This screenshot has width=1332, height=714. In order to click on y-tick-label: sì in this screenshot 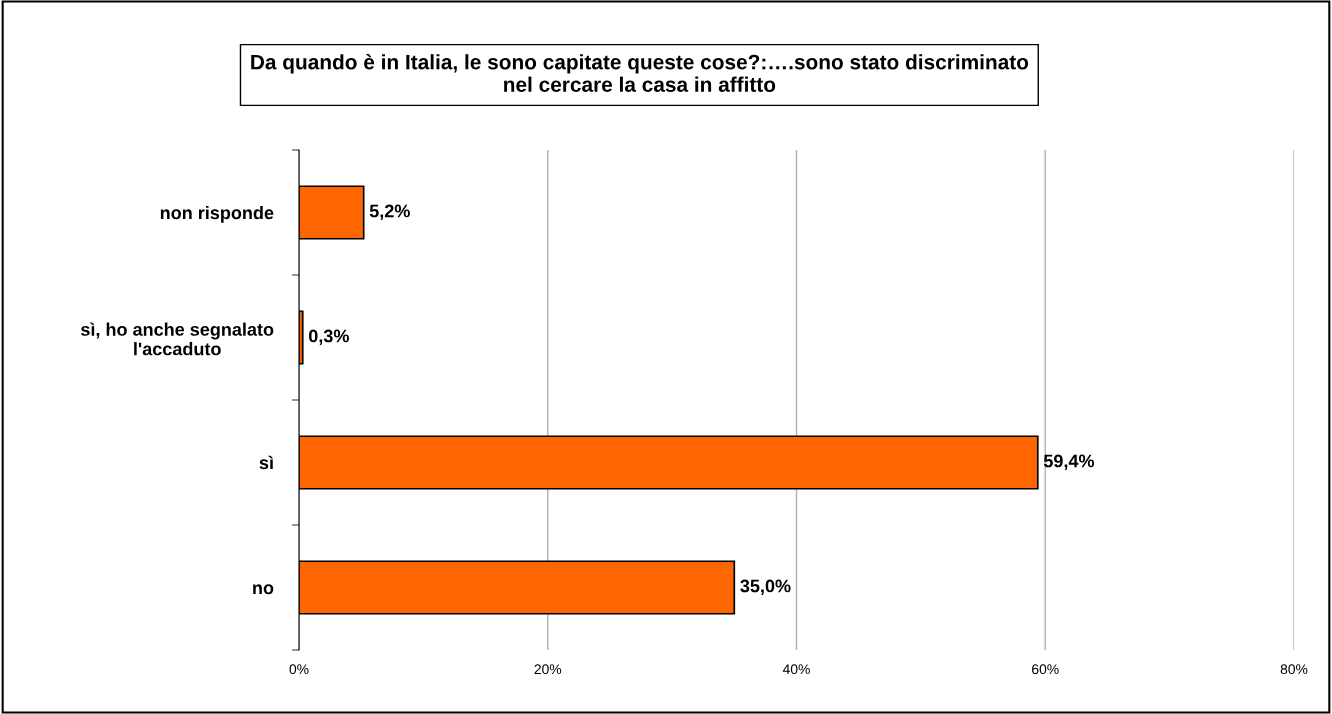, I will do `click(266, 462)`.